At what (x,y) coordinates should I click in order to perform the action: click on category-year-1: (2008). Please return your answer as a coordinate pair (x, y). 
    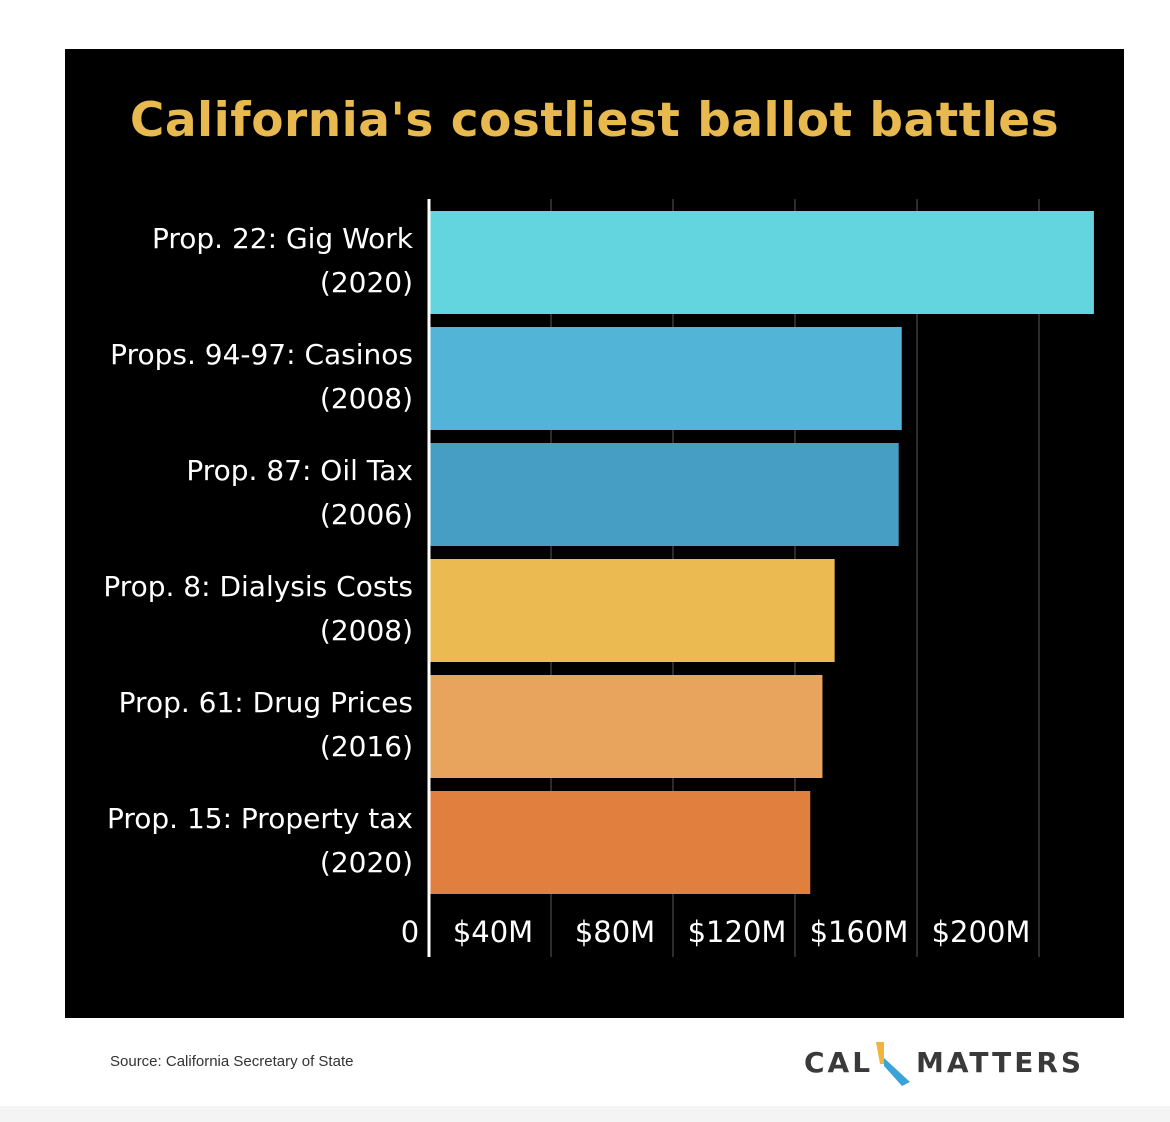
    Looking at the image, I should click on (366, 398).